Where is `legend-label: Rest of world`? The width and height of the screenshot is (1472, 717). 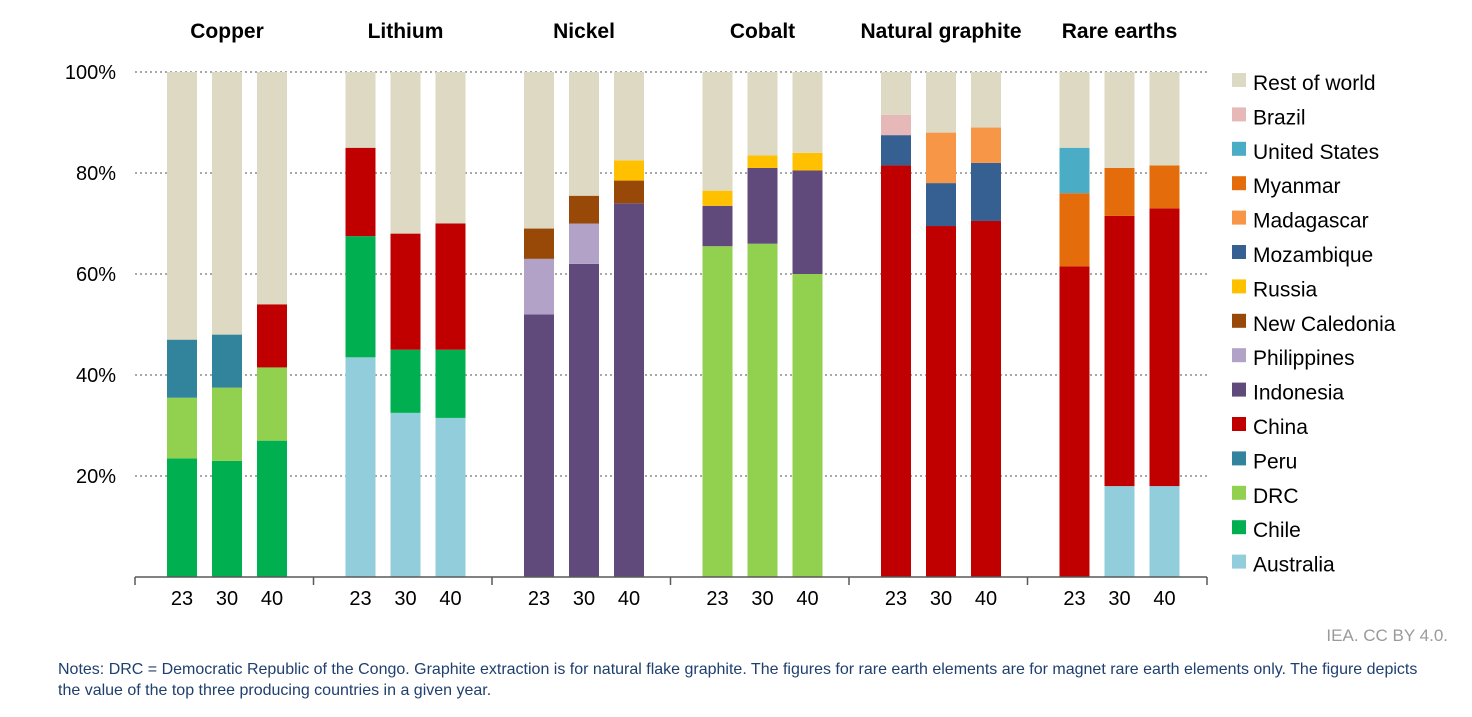 legend-label: Rest of world is located at coordinates (1314, 83).